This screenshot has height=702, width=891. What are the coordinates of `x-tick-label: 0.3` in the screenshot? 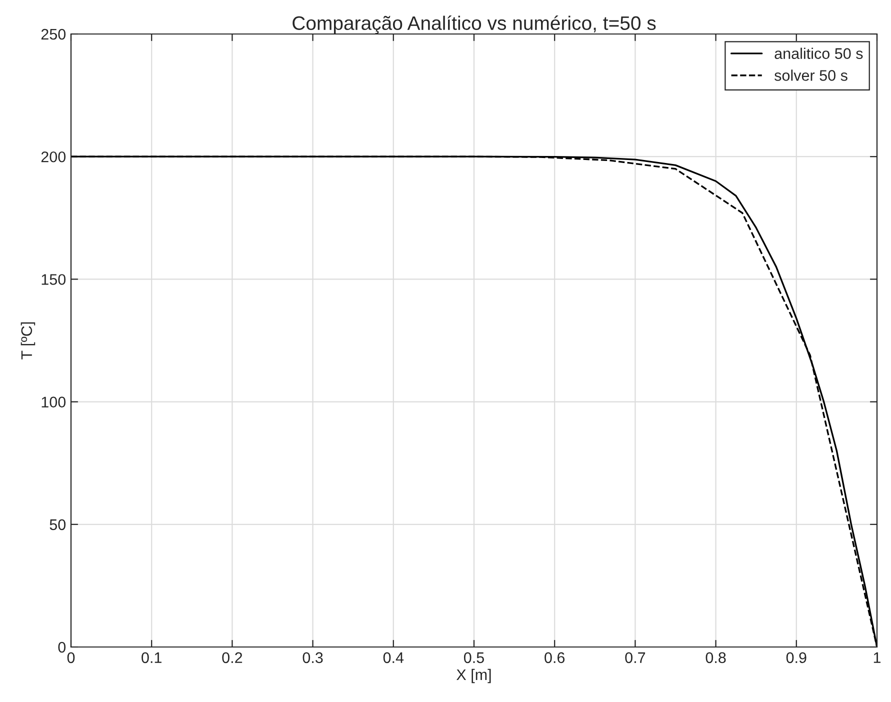 It's located at (312, 658).